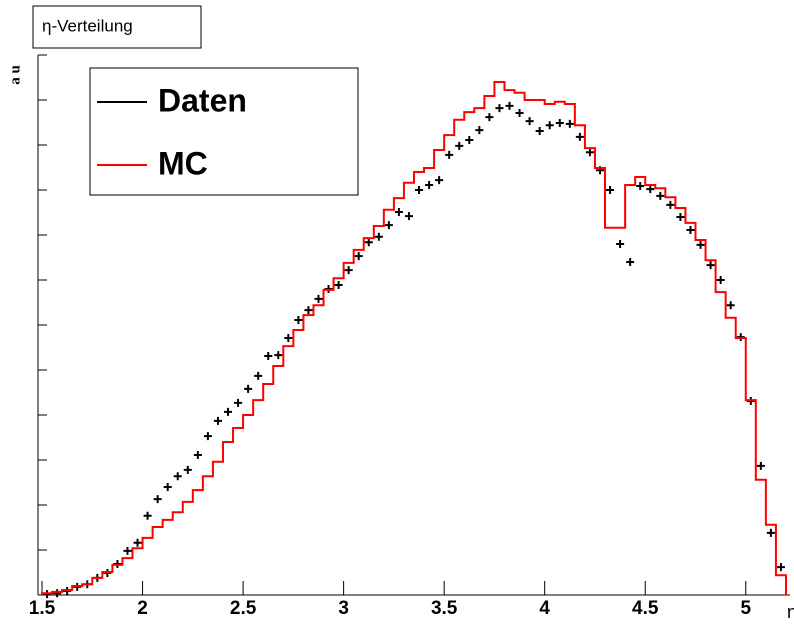 This screenshot has height=630, width=794. I want to click on title-box, so click(117, 27).